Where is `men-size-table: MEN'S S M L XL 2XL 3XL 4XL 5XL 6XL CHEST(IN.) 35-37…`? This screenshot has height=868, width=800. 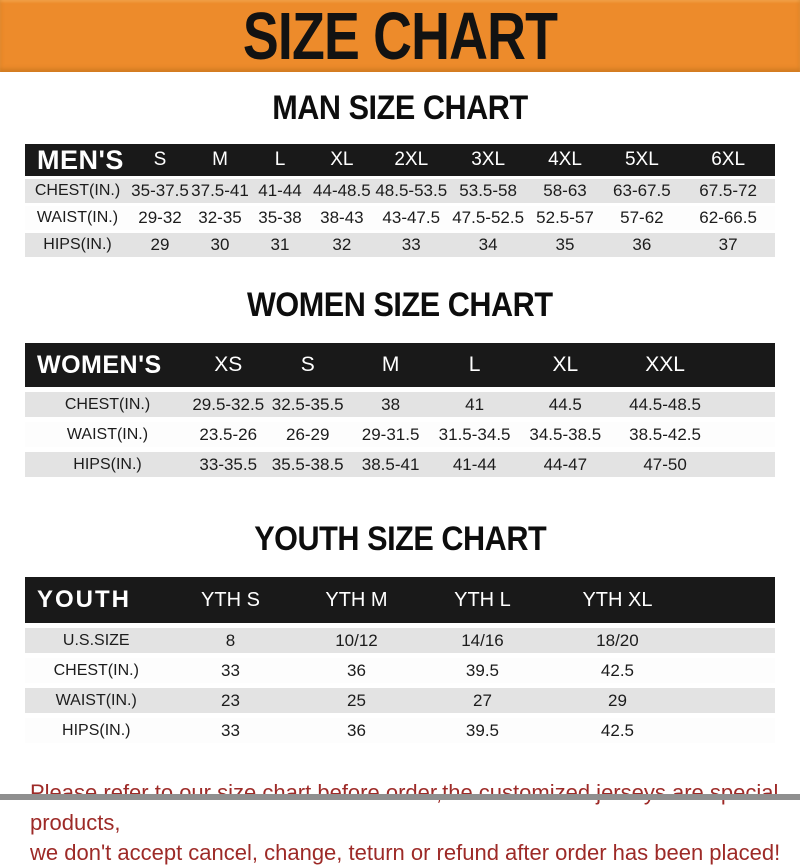 men-size-table: MEN'S S M L XL 2XL 3XL 4XL 5XL 6XL CHEST(IN.) 35-37… is located at coordinates (400, 200).